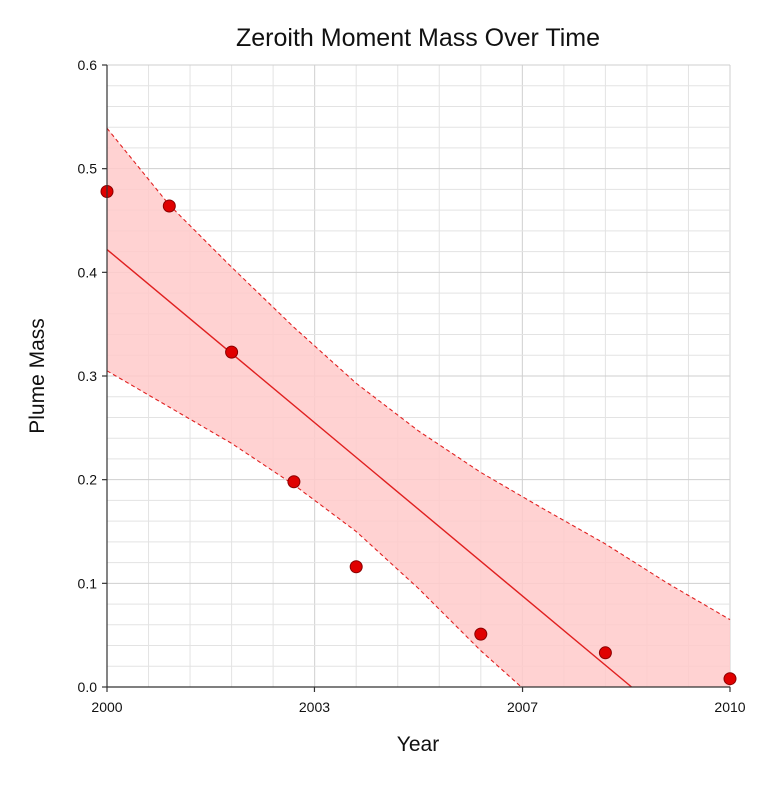 This screenshot has height=785, width=768. I want to click on x-tick-label: 2000, so click(106, 707).